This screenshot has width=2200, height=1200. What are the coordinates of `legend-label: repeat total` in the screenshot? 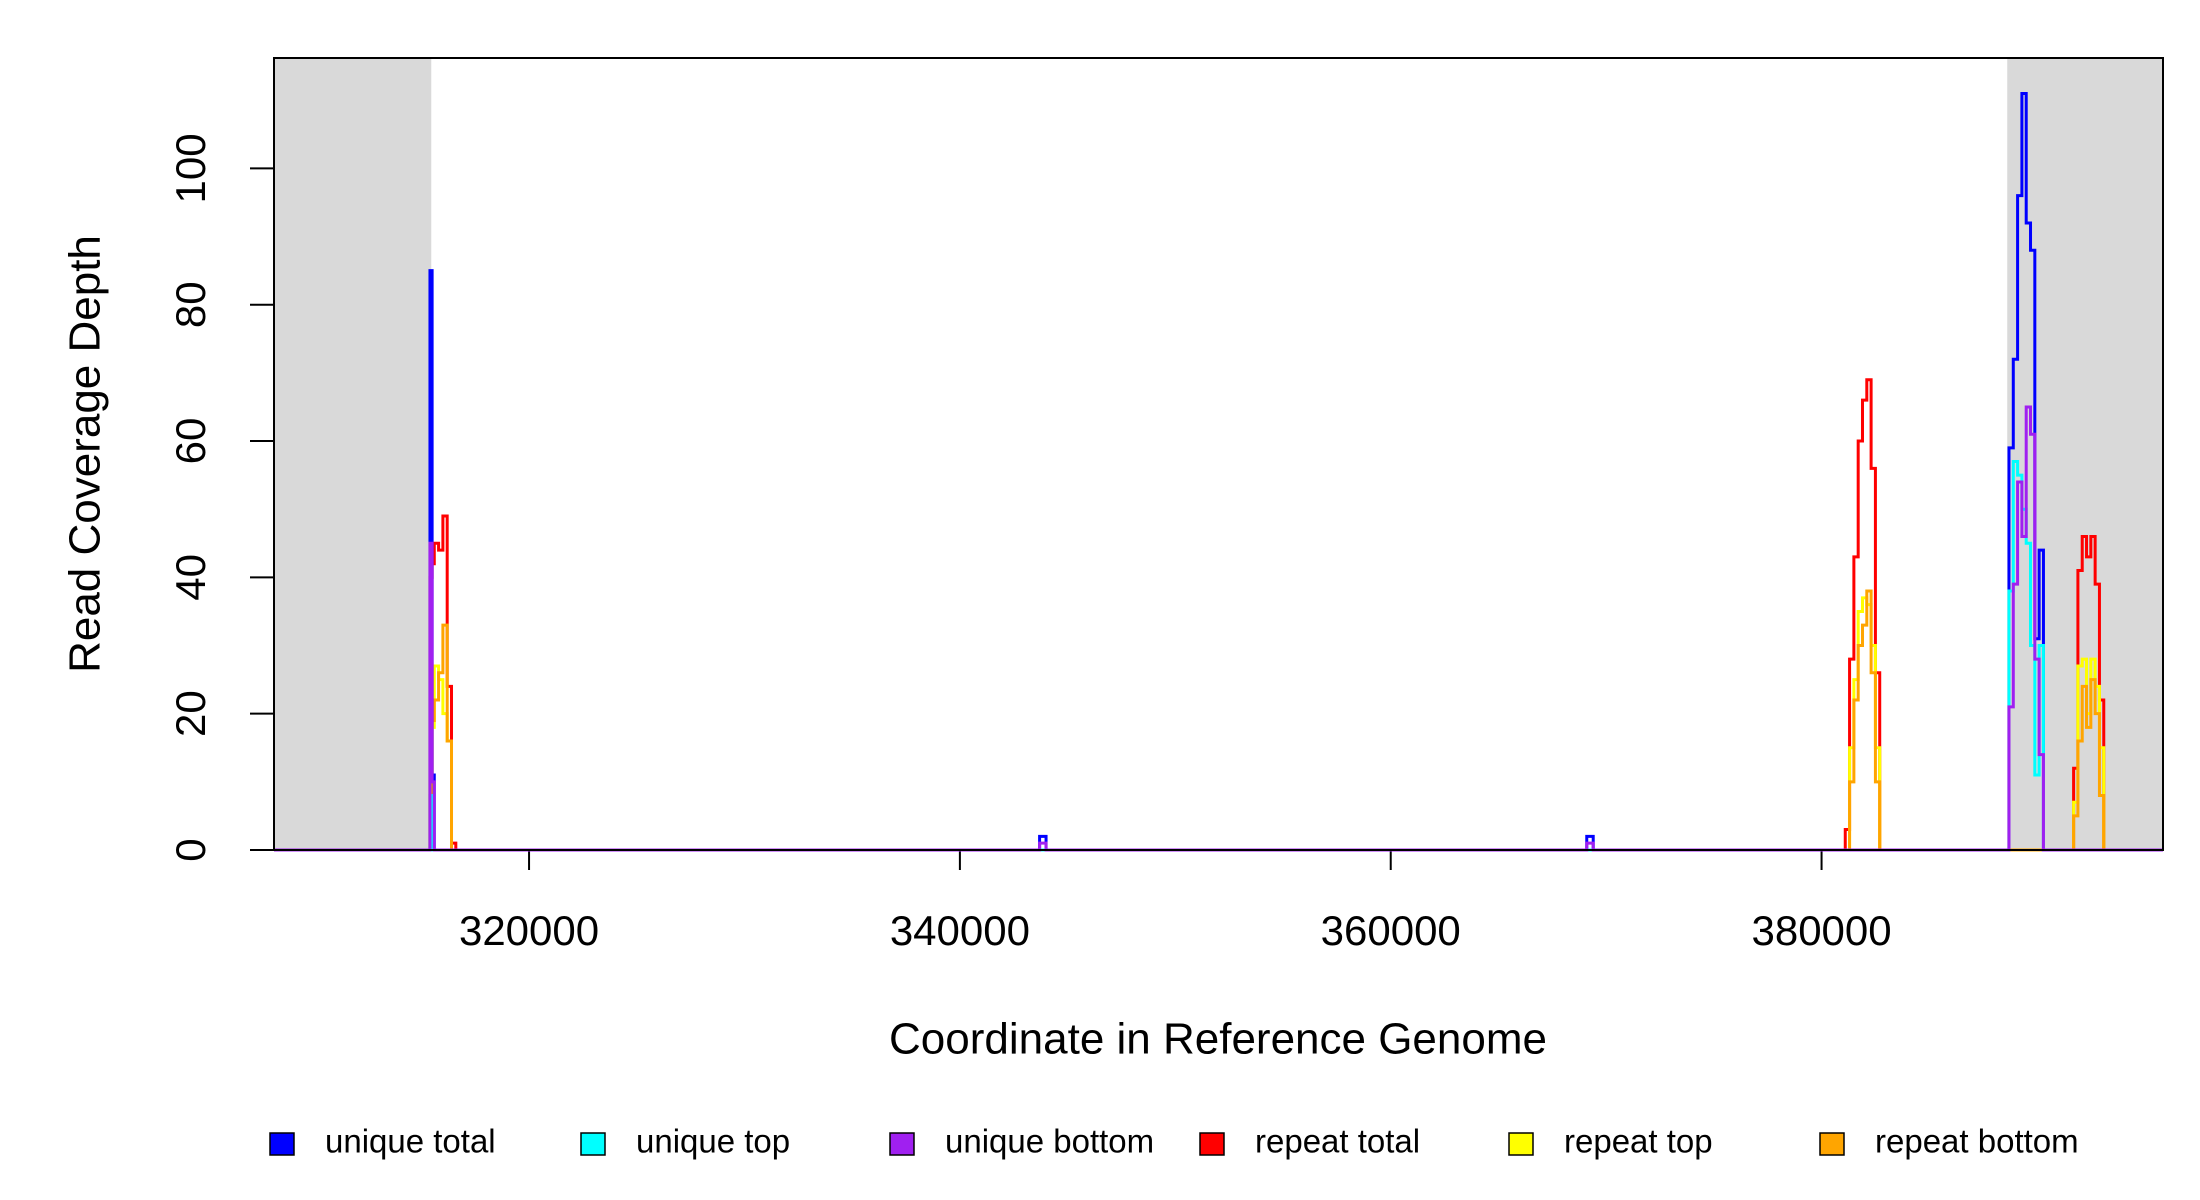 It's located at (1337, 1141).